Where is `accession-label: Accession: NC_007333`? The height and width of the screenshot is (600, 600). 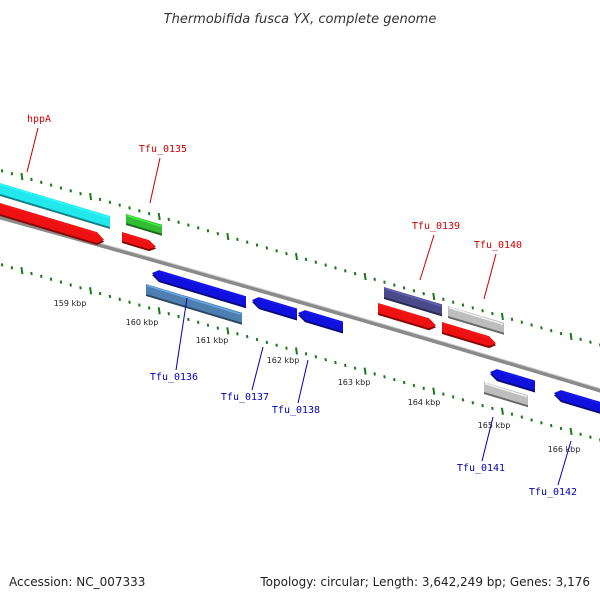 accession-label: Accession: NC_007333 is located at coordinates (77, 582).